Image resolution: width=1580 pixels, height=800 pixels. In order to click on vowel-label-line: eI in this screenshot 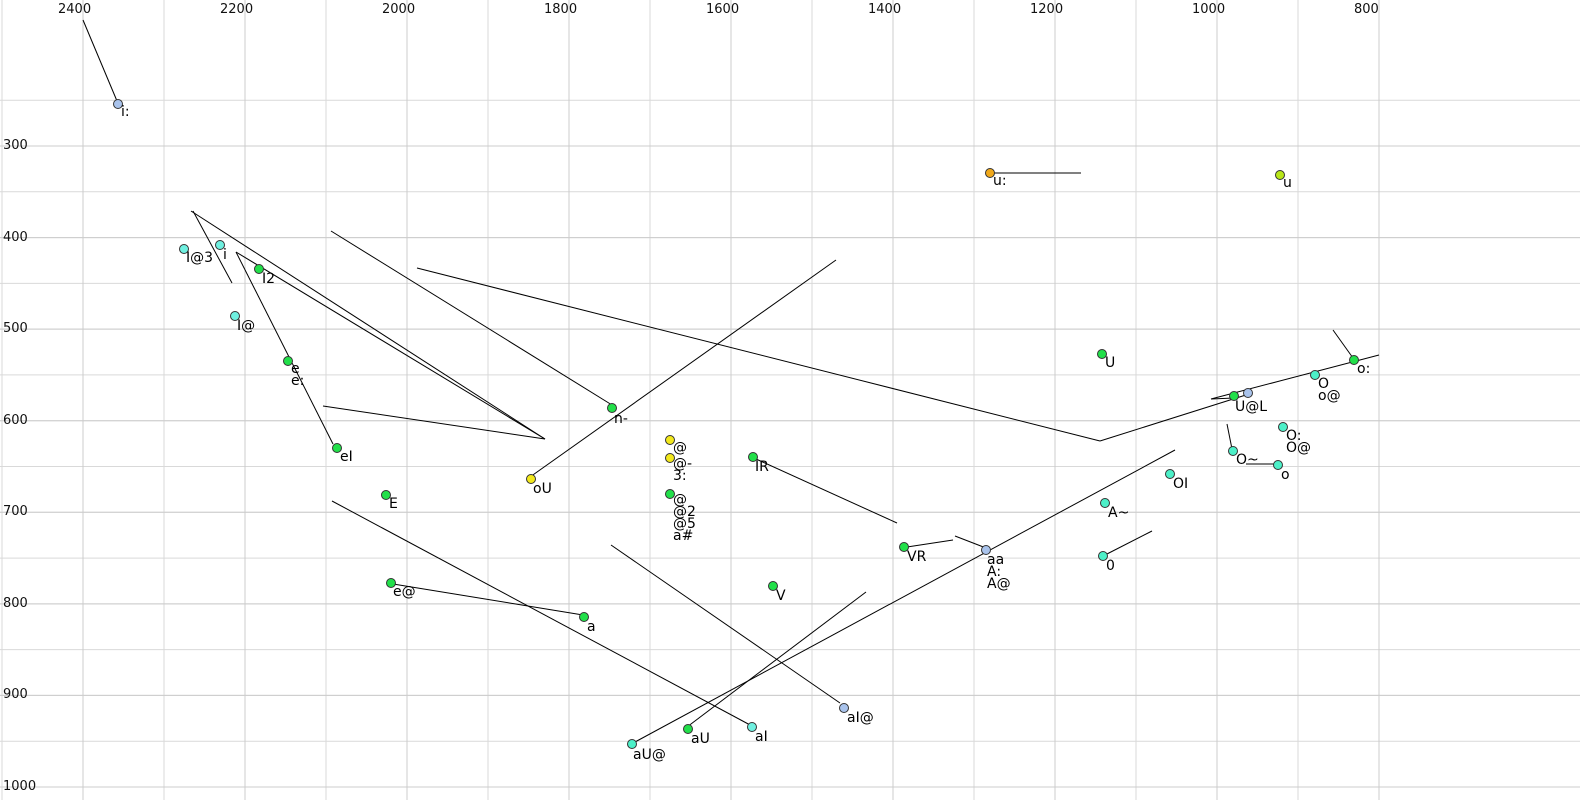, I will do `click(346, 457)`.